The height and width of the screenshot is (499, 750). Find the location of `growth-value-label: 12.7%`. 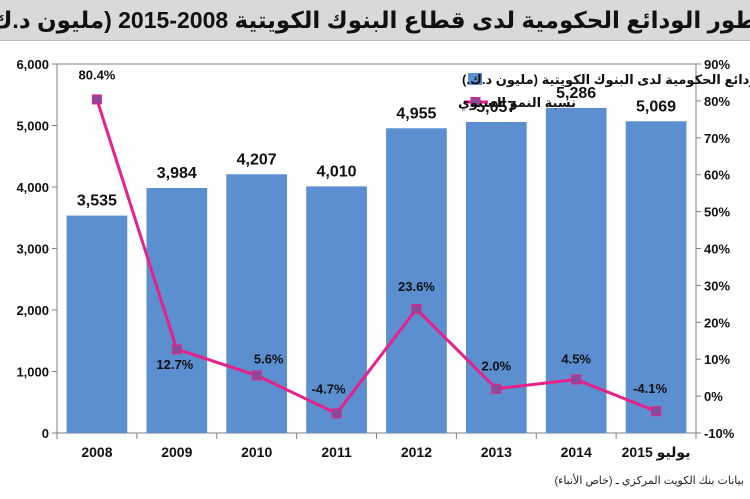

growth-value-label: 12.7% is located at coordinates (174, 364).